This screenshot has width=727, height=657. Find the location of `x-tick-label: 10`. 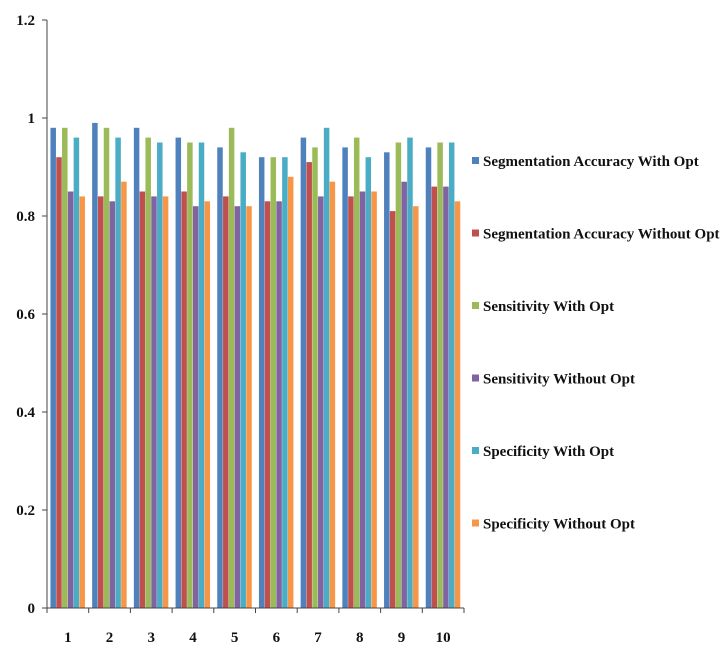

x-tick-label: 10 is located at coordinates (443, 638).